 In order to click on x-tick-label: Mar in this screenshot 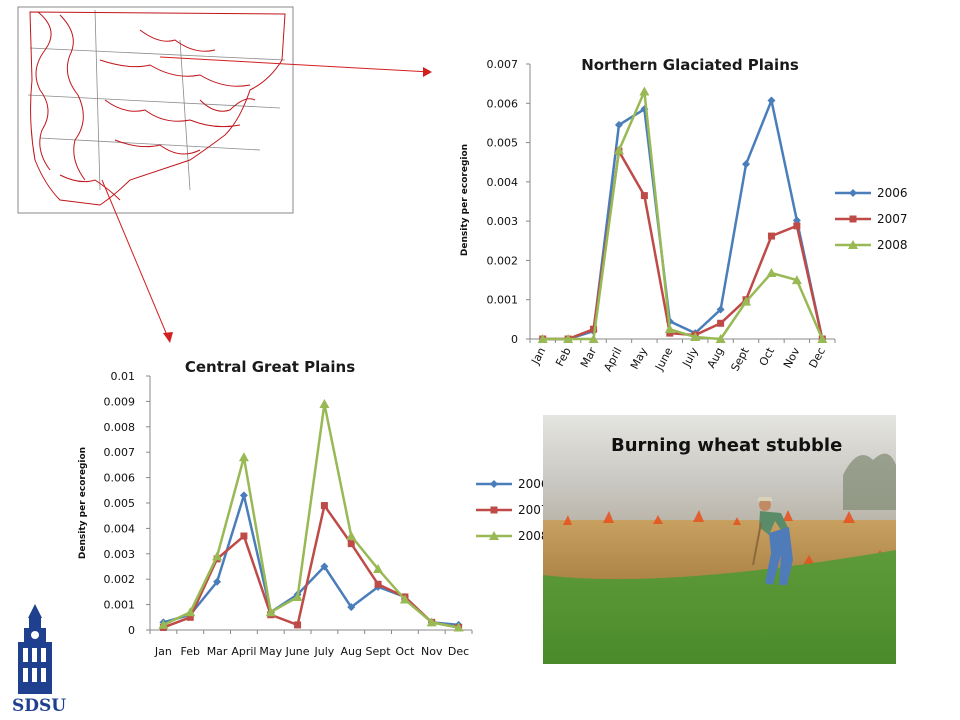, I will do `click(217, 651)`.